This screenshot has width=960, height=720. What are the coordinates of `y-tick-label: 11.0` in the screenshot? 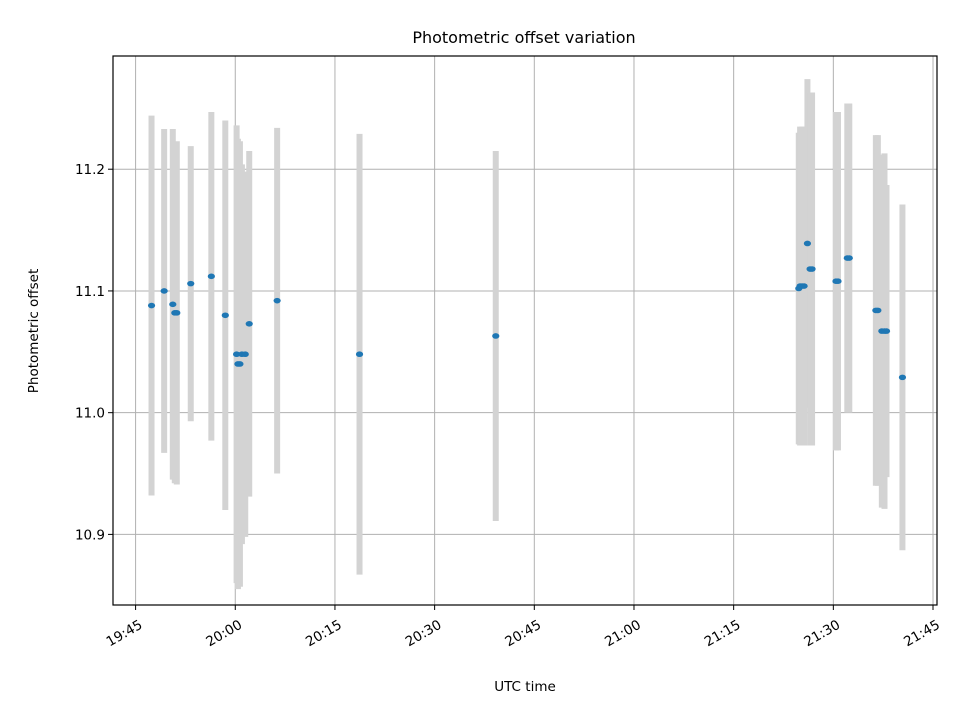 It's located at (90, 414).